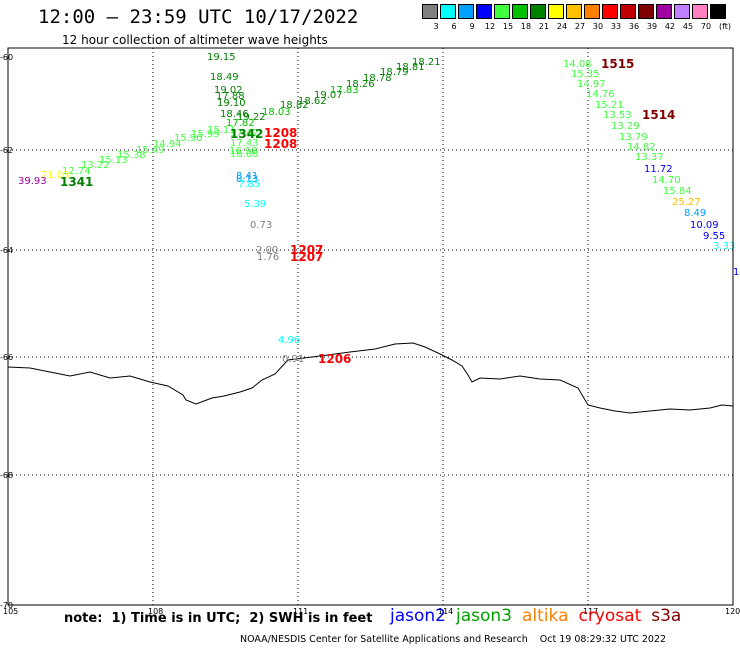 This screenshot has width=740, height=650. What do you see at coordinates (633, 137) in the screenshot?
I see `swh-value: 13.79` at bounding box center [633, 137].